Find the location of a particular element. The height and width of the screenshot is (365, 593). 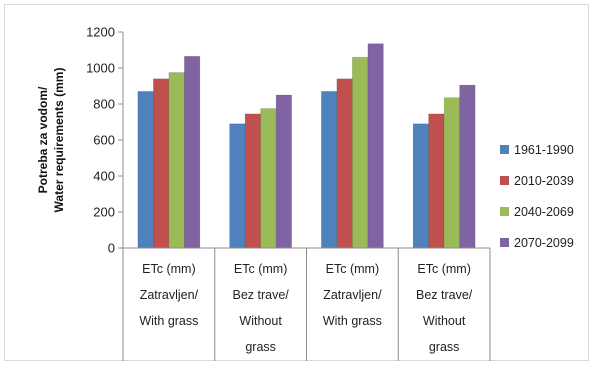

y-tick-label: 1000 is located at coordinates (100, 68).